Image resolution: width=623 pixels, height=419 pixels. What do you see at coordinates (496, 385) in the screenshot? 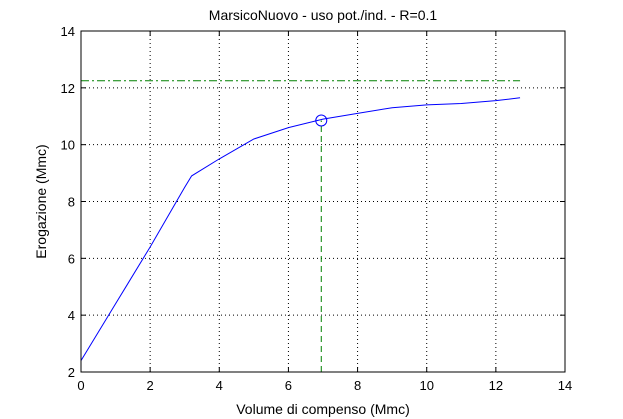
I see `x-tick-label: 12` at bounding box center [496, 385].